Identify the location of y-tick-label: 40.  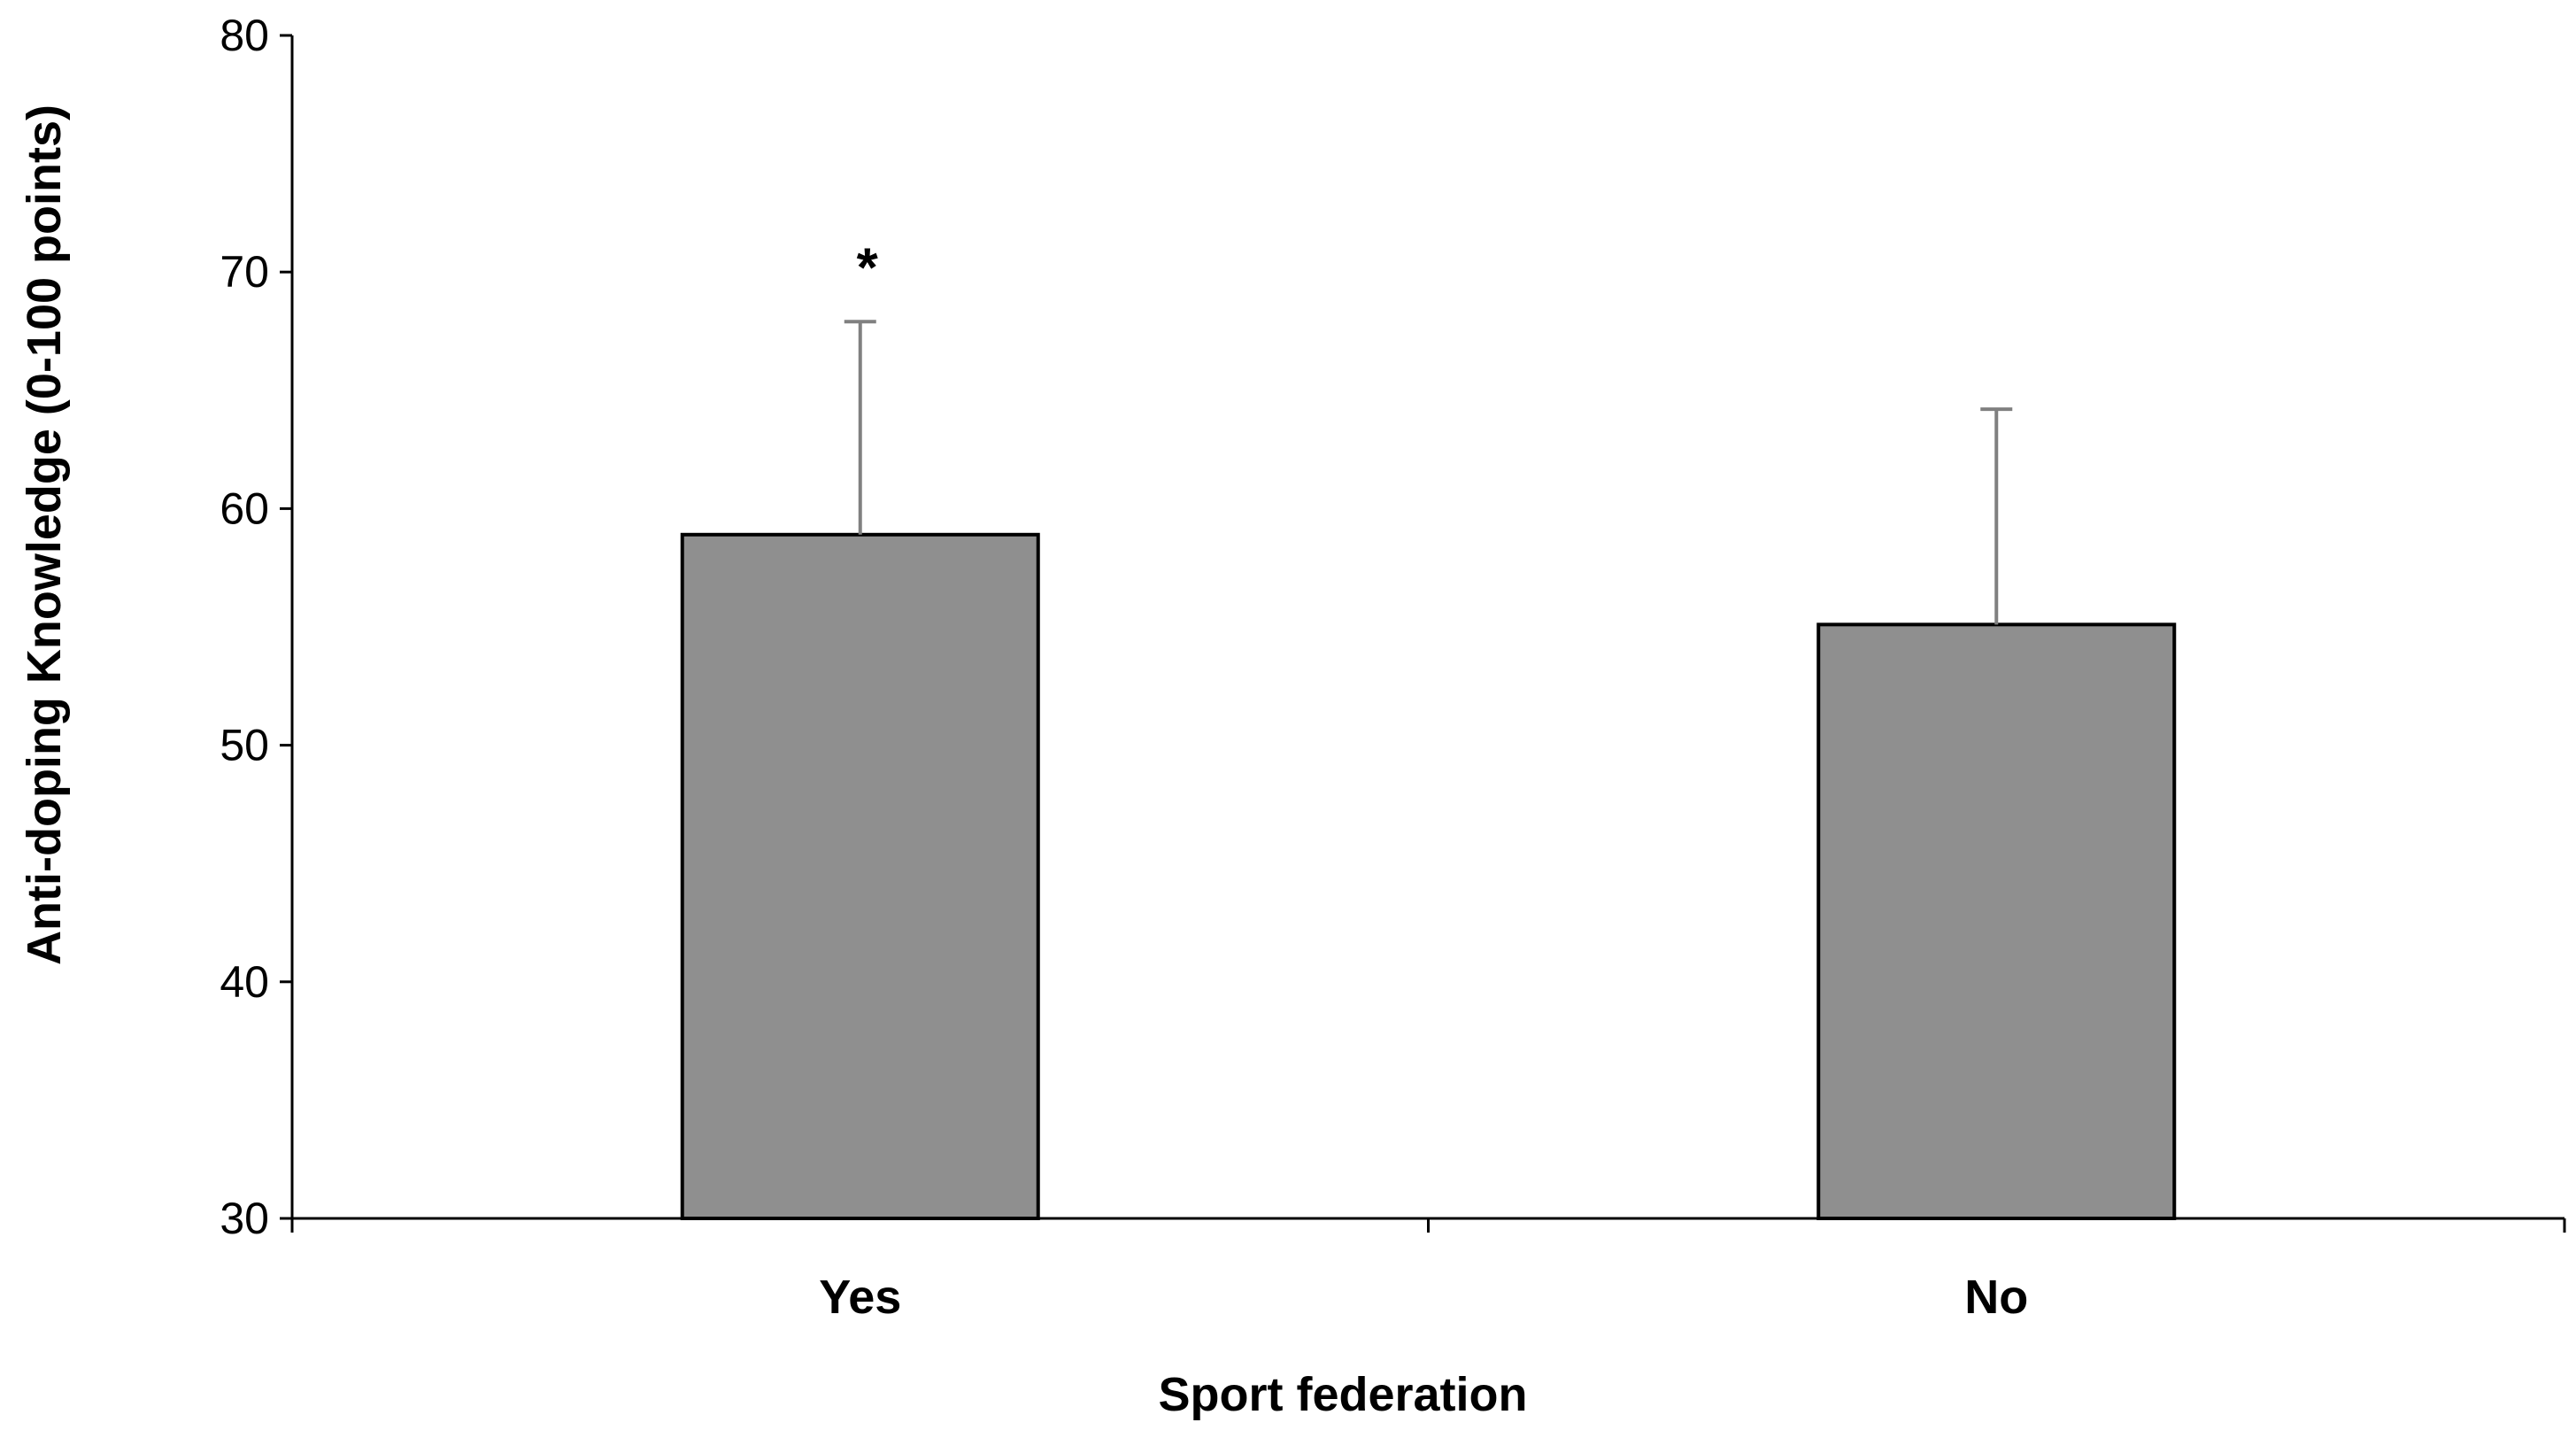
(244, 982).